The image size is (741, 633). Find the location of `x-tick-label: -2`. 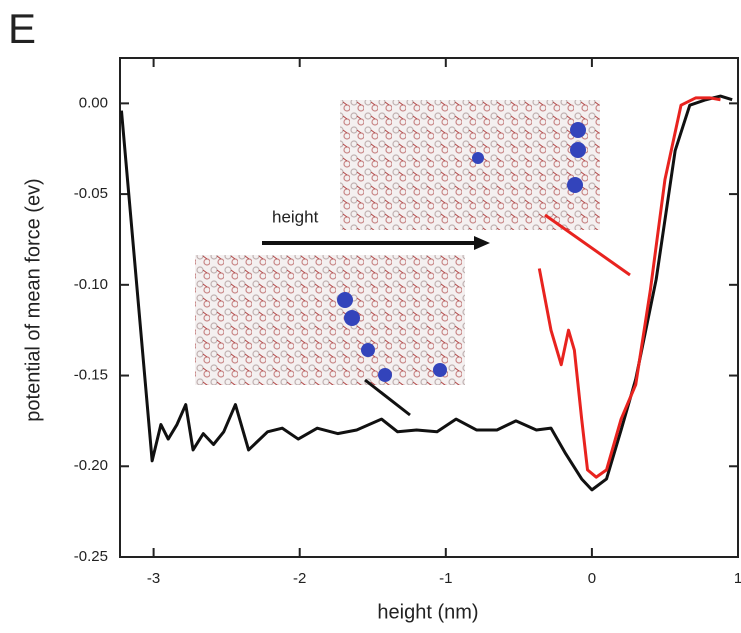

x-tick-label: -2 is located at coordinates (299, 578).